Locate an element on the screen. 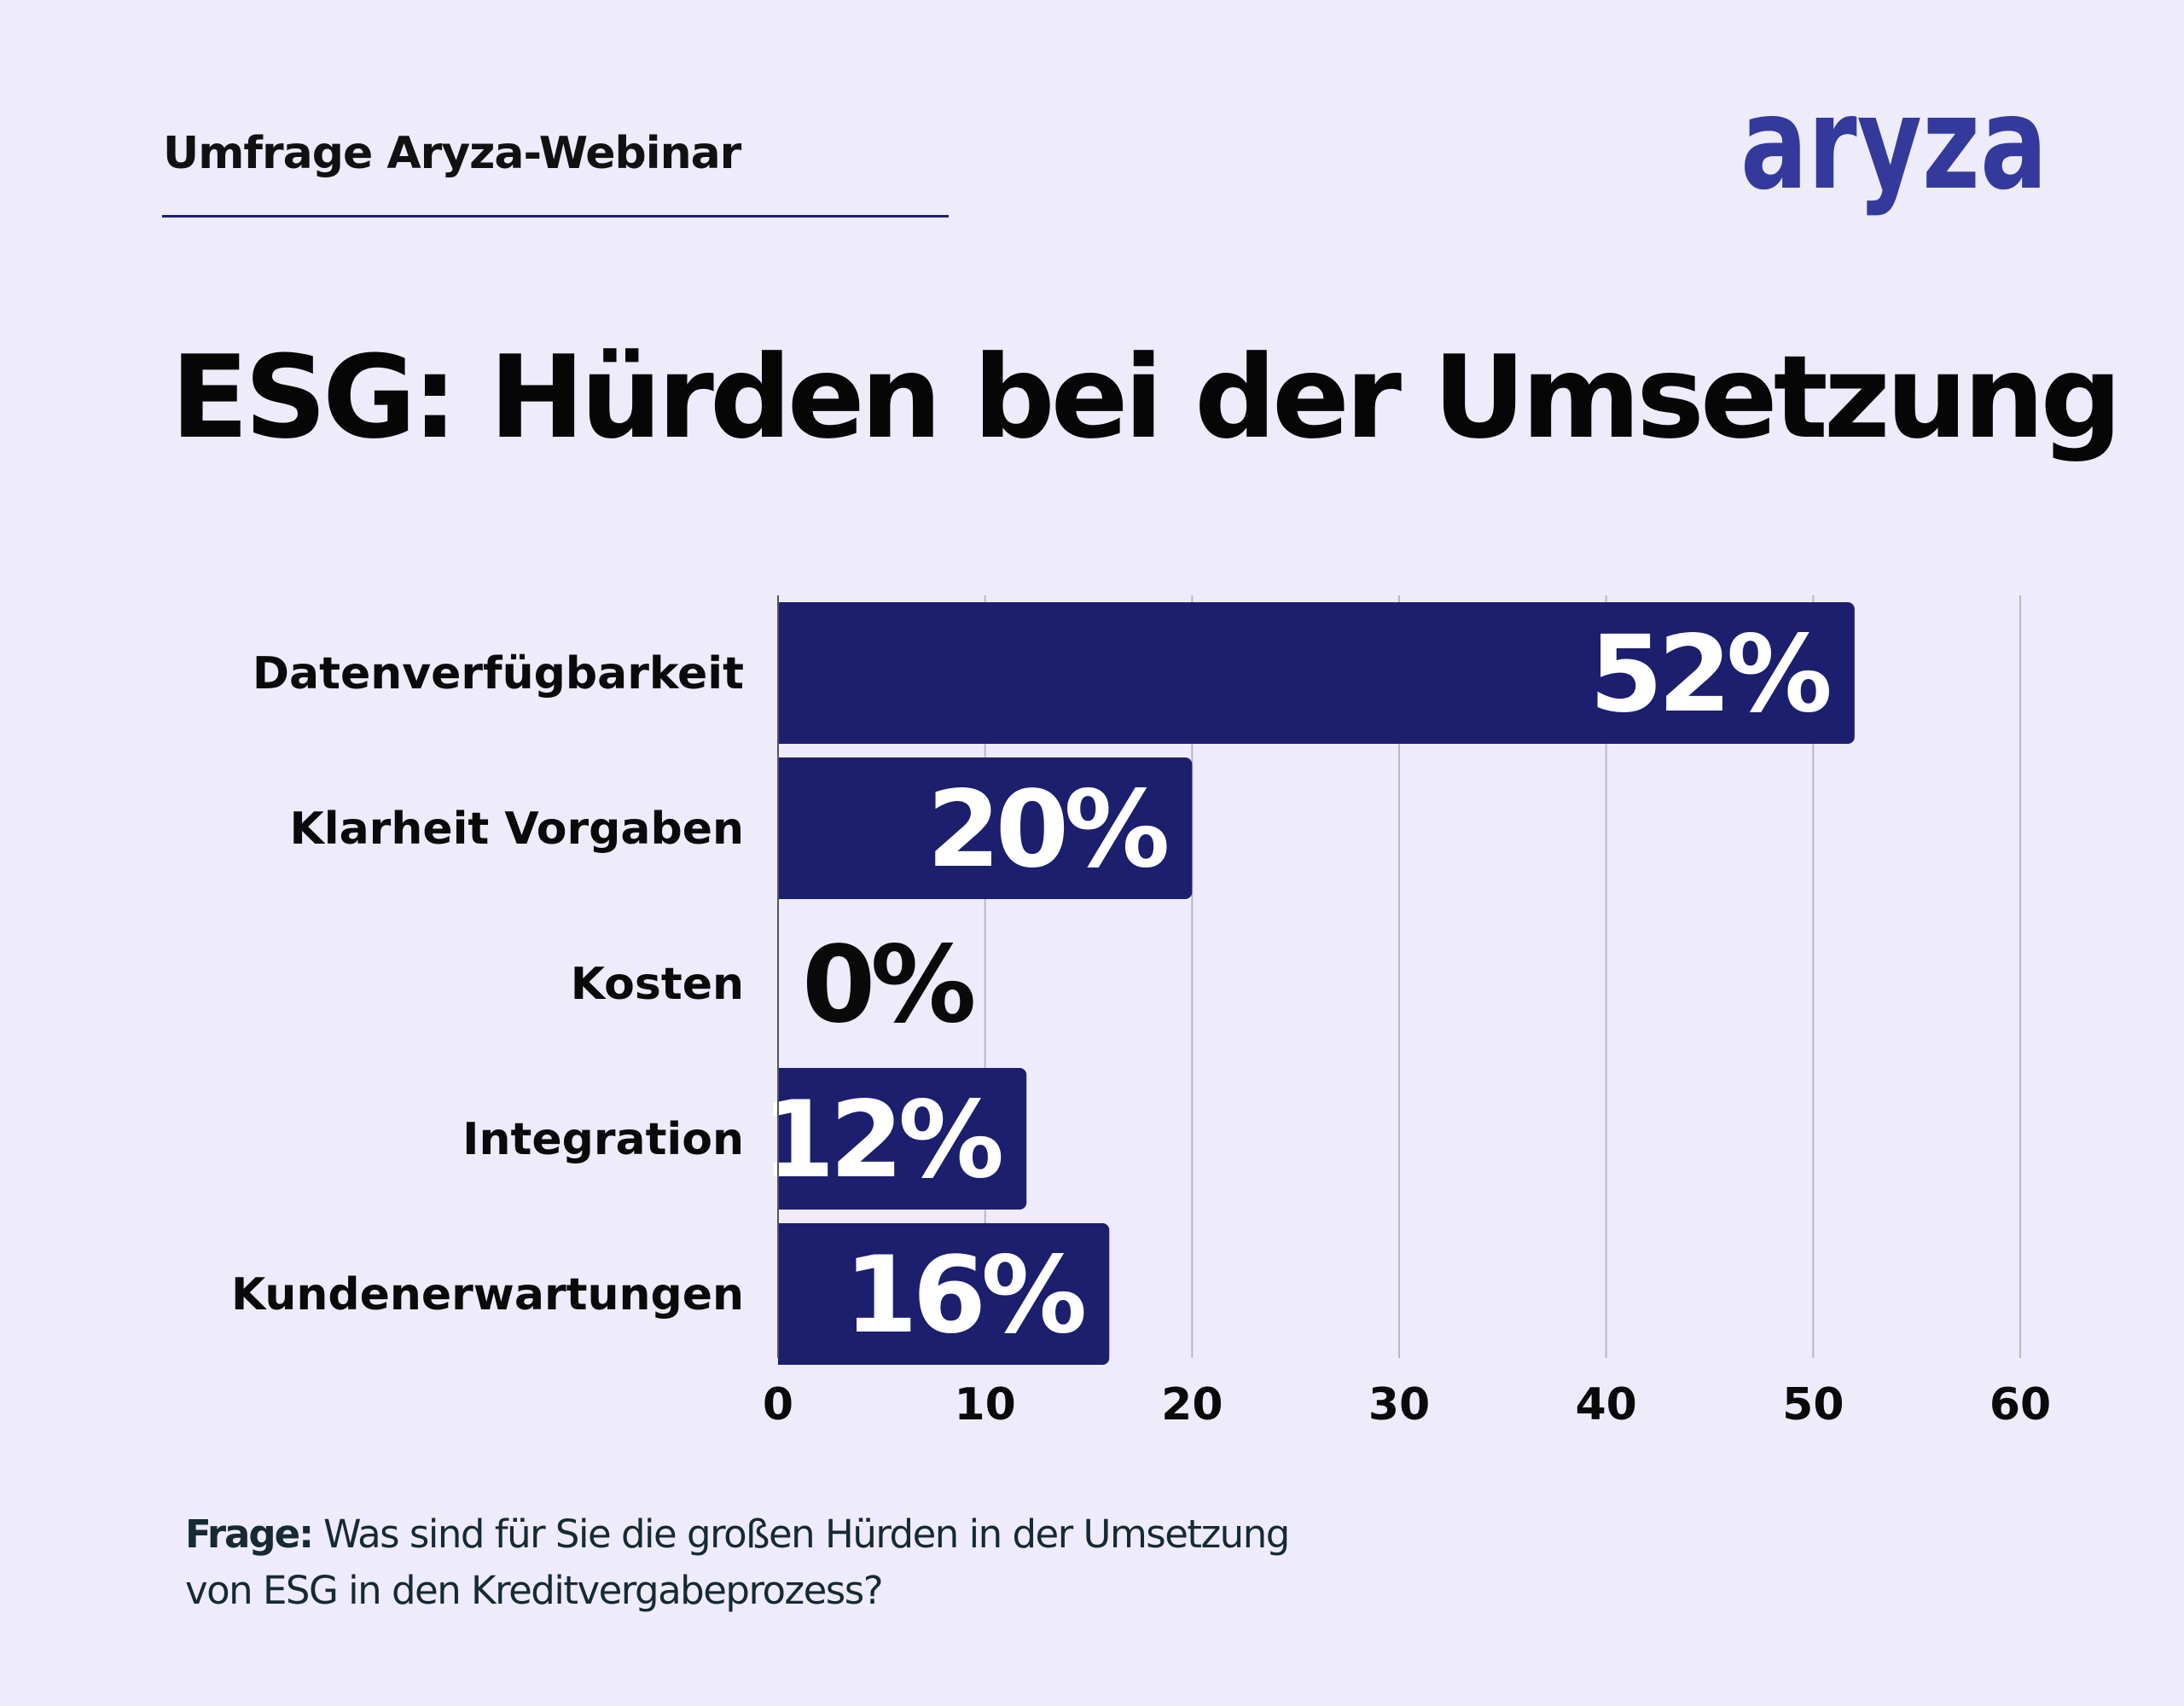  category-label: Kundenerwartungen is located at coordinates (487, 1294).